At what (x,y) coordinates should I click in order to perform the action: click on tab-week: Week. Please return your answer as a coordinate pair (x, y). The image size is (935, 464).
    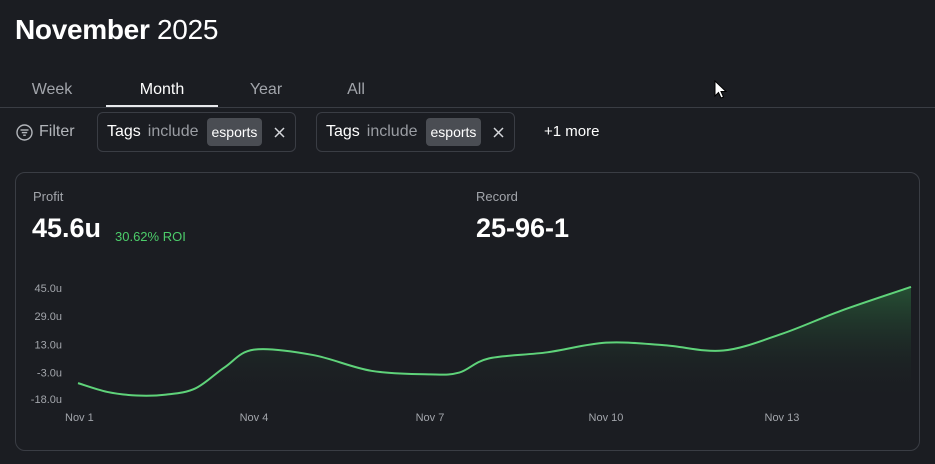
    Looking at the image, I should click on (52, 89).